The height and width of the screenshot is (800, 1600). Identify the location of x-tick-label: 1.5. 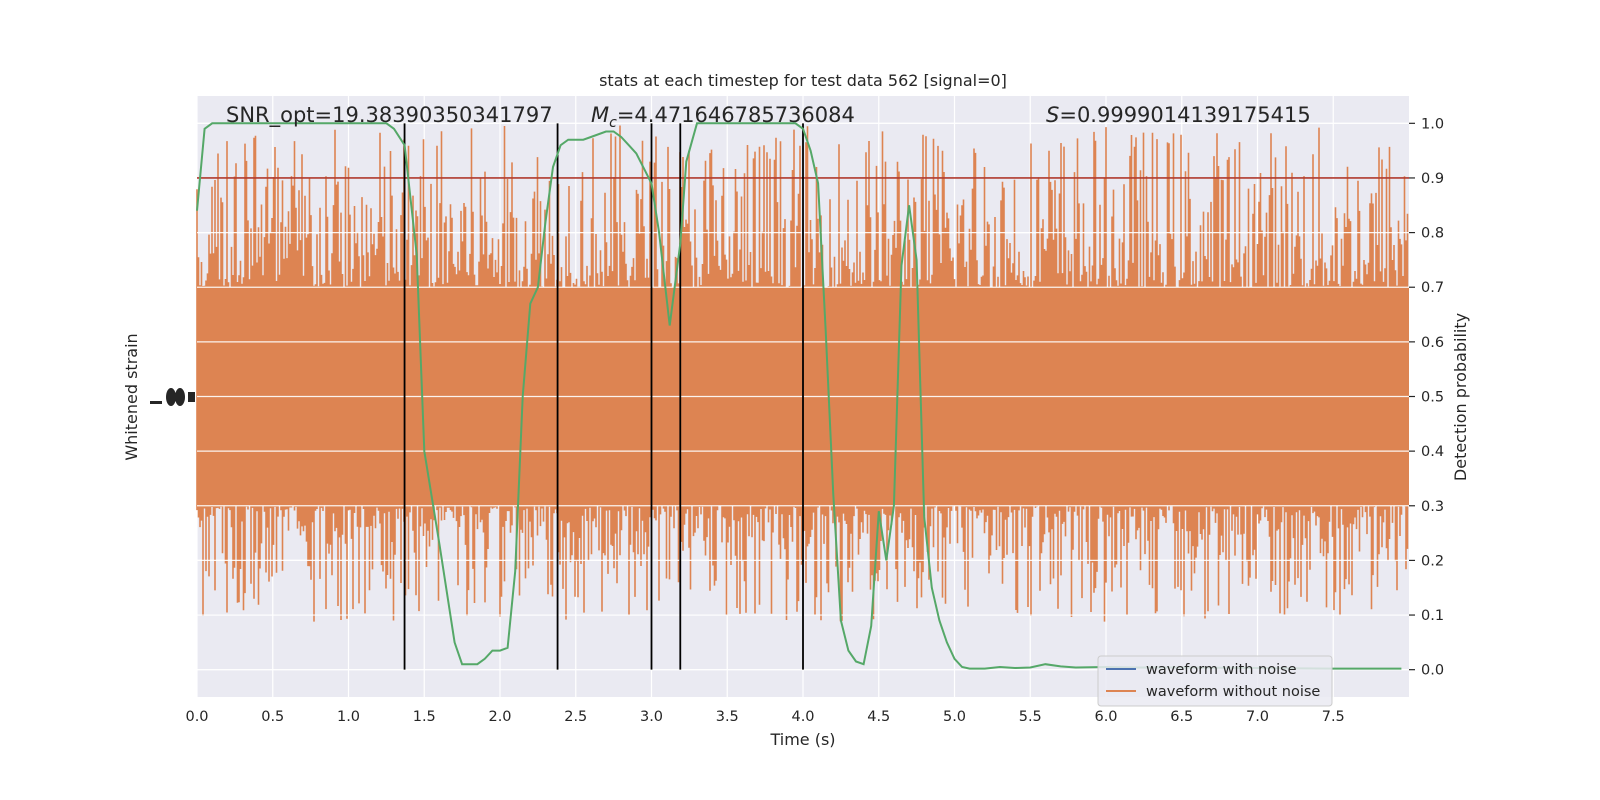
(424, 717).